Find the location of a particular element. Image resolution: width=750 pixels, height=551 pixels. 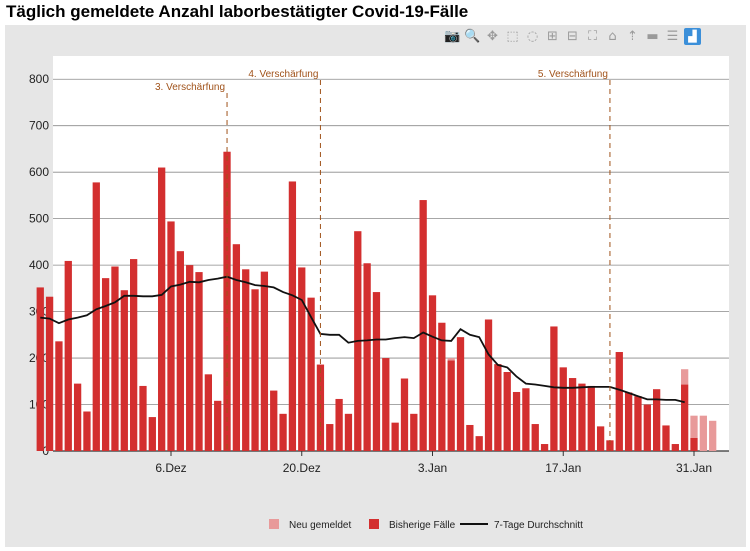

legend-label: Neu gemeldet is located at coordinates (320, 525).